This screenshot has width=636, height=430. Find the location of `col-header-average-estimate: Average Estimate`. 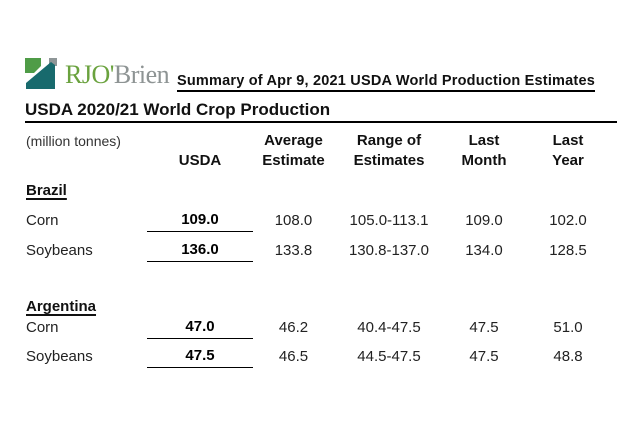

col-header-average-estimate: Average Estimate is located at coordinates (293, 151).